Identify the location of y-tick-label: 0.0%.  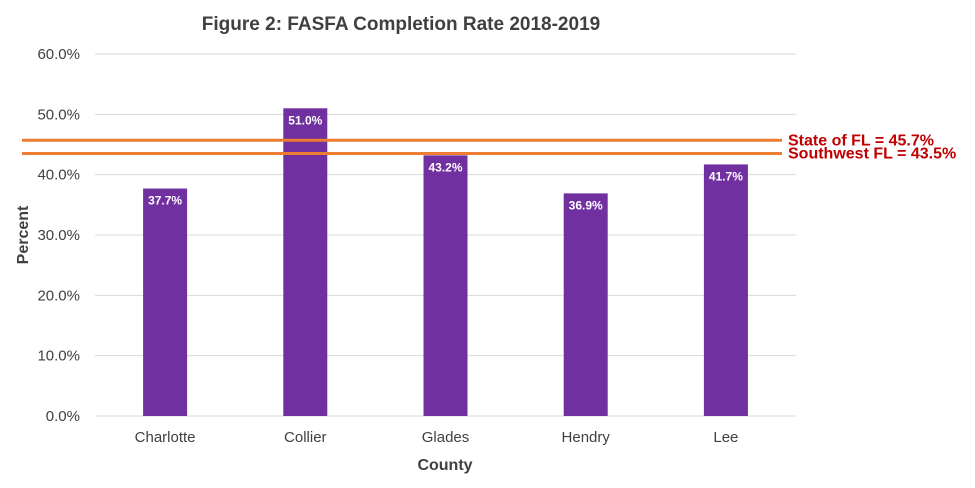
(63, 416).